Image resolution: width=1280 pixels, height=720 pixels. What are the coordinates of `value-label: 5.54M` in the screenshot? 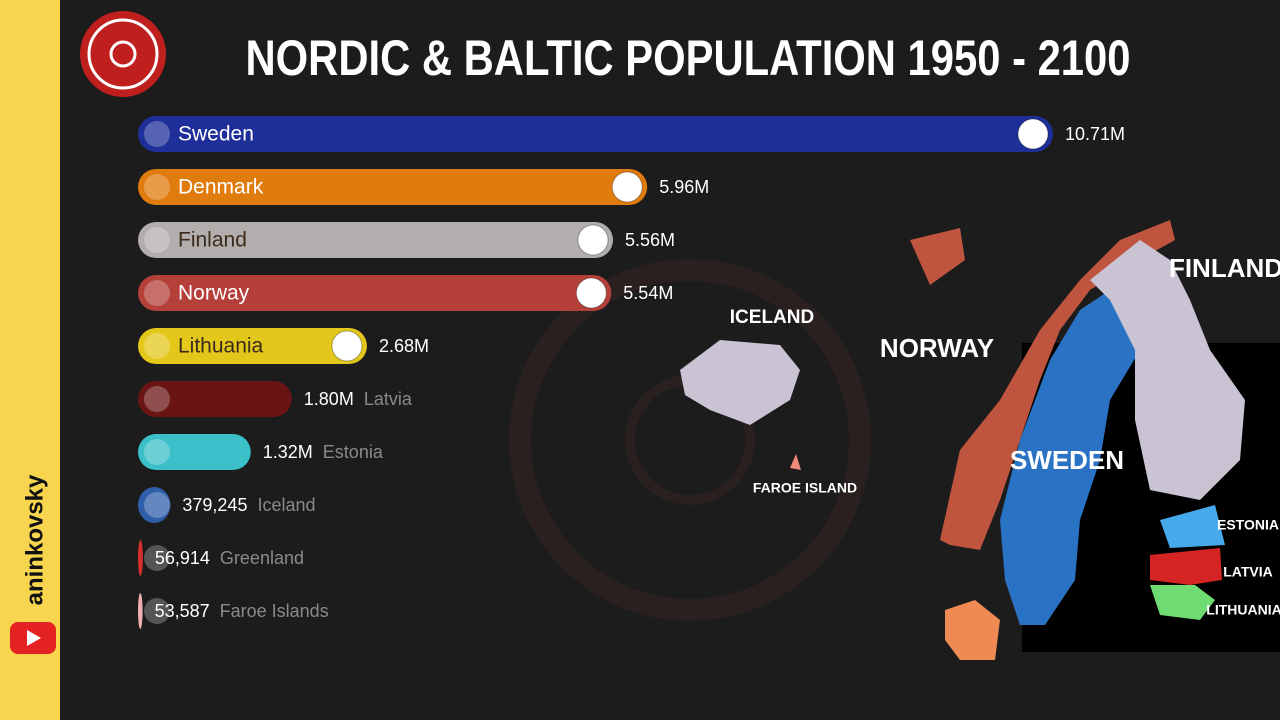 It's located at (648, 293).